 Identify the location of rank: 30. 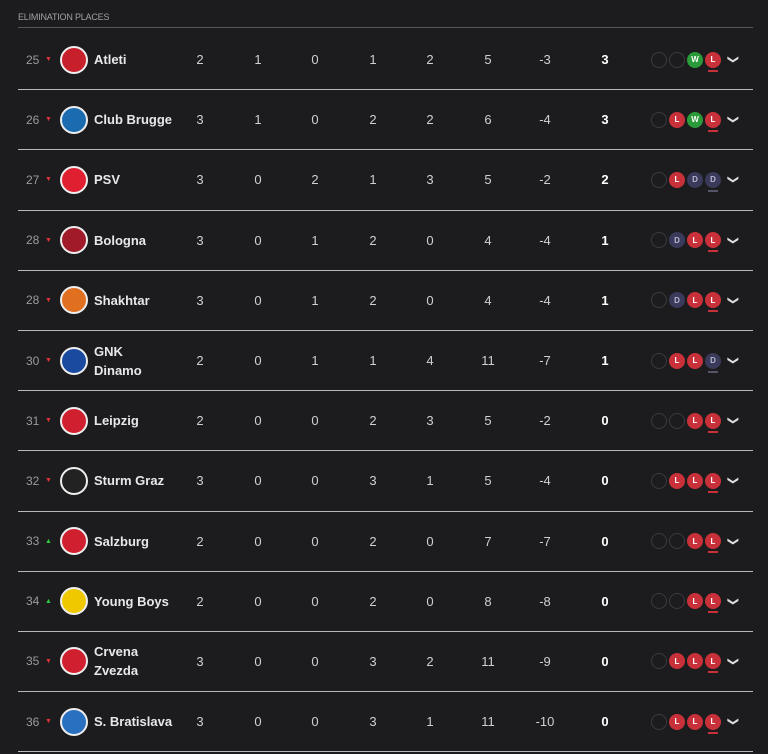
(33, 360).